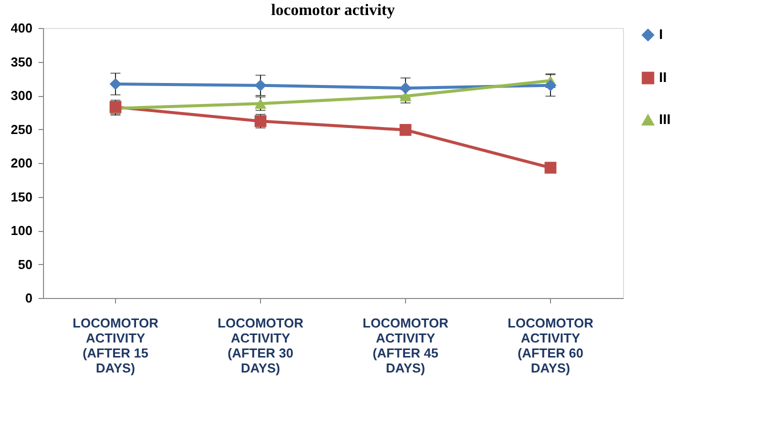 This screenshot has height=443, width=783. Describe the element at coordinates (21, 230) in the screenshot. I see `y-tick-label: 100` at that location.